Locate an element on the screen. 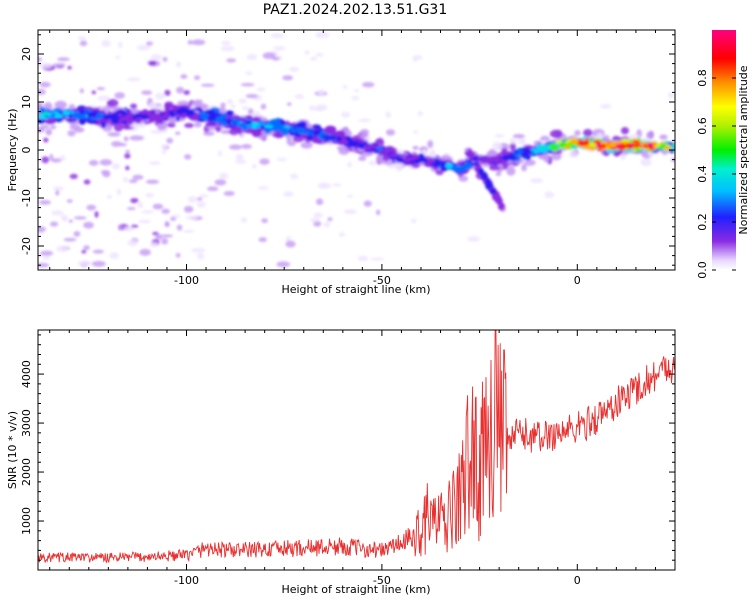 Image resolution: width=750 pixels, height=600 pixels. spectrogram-y-tick-label: 20 is located at coordinates (26, 54).